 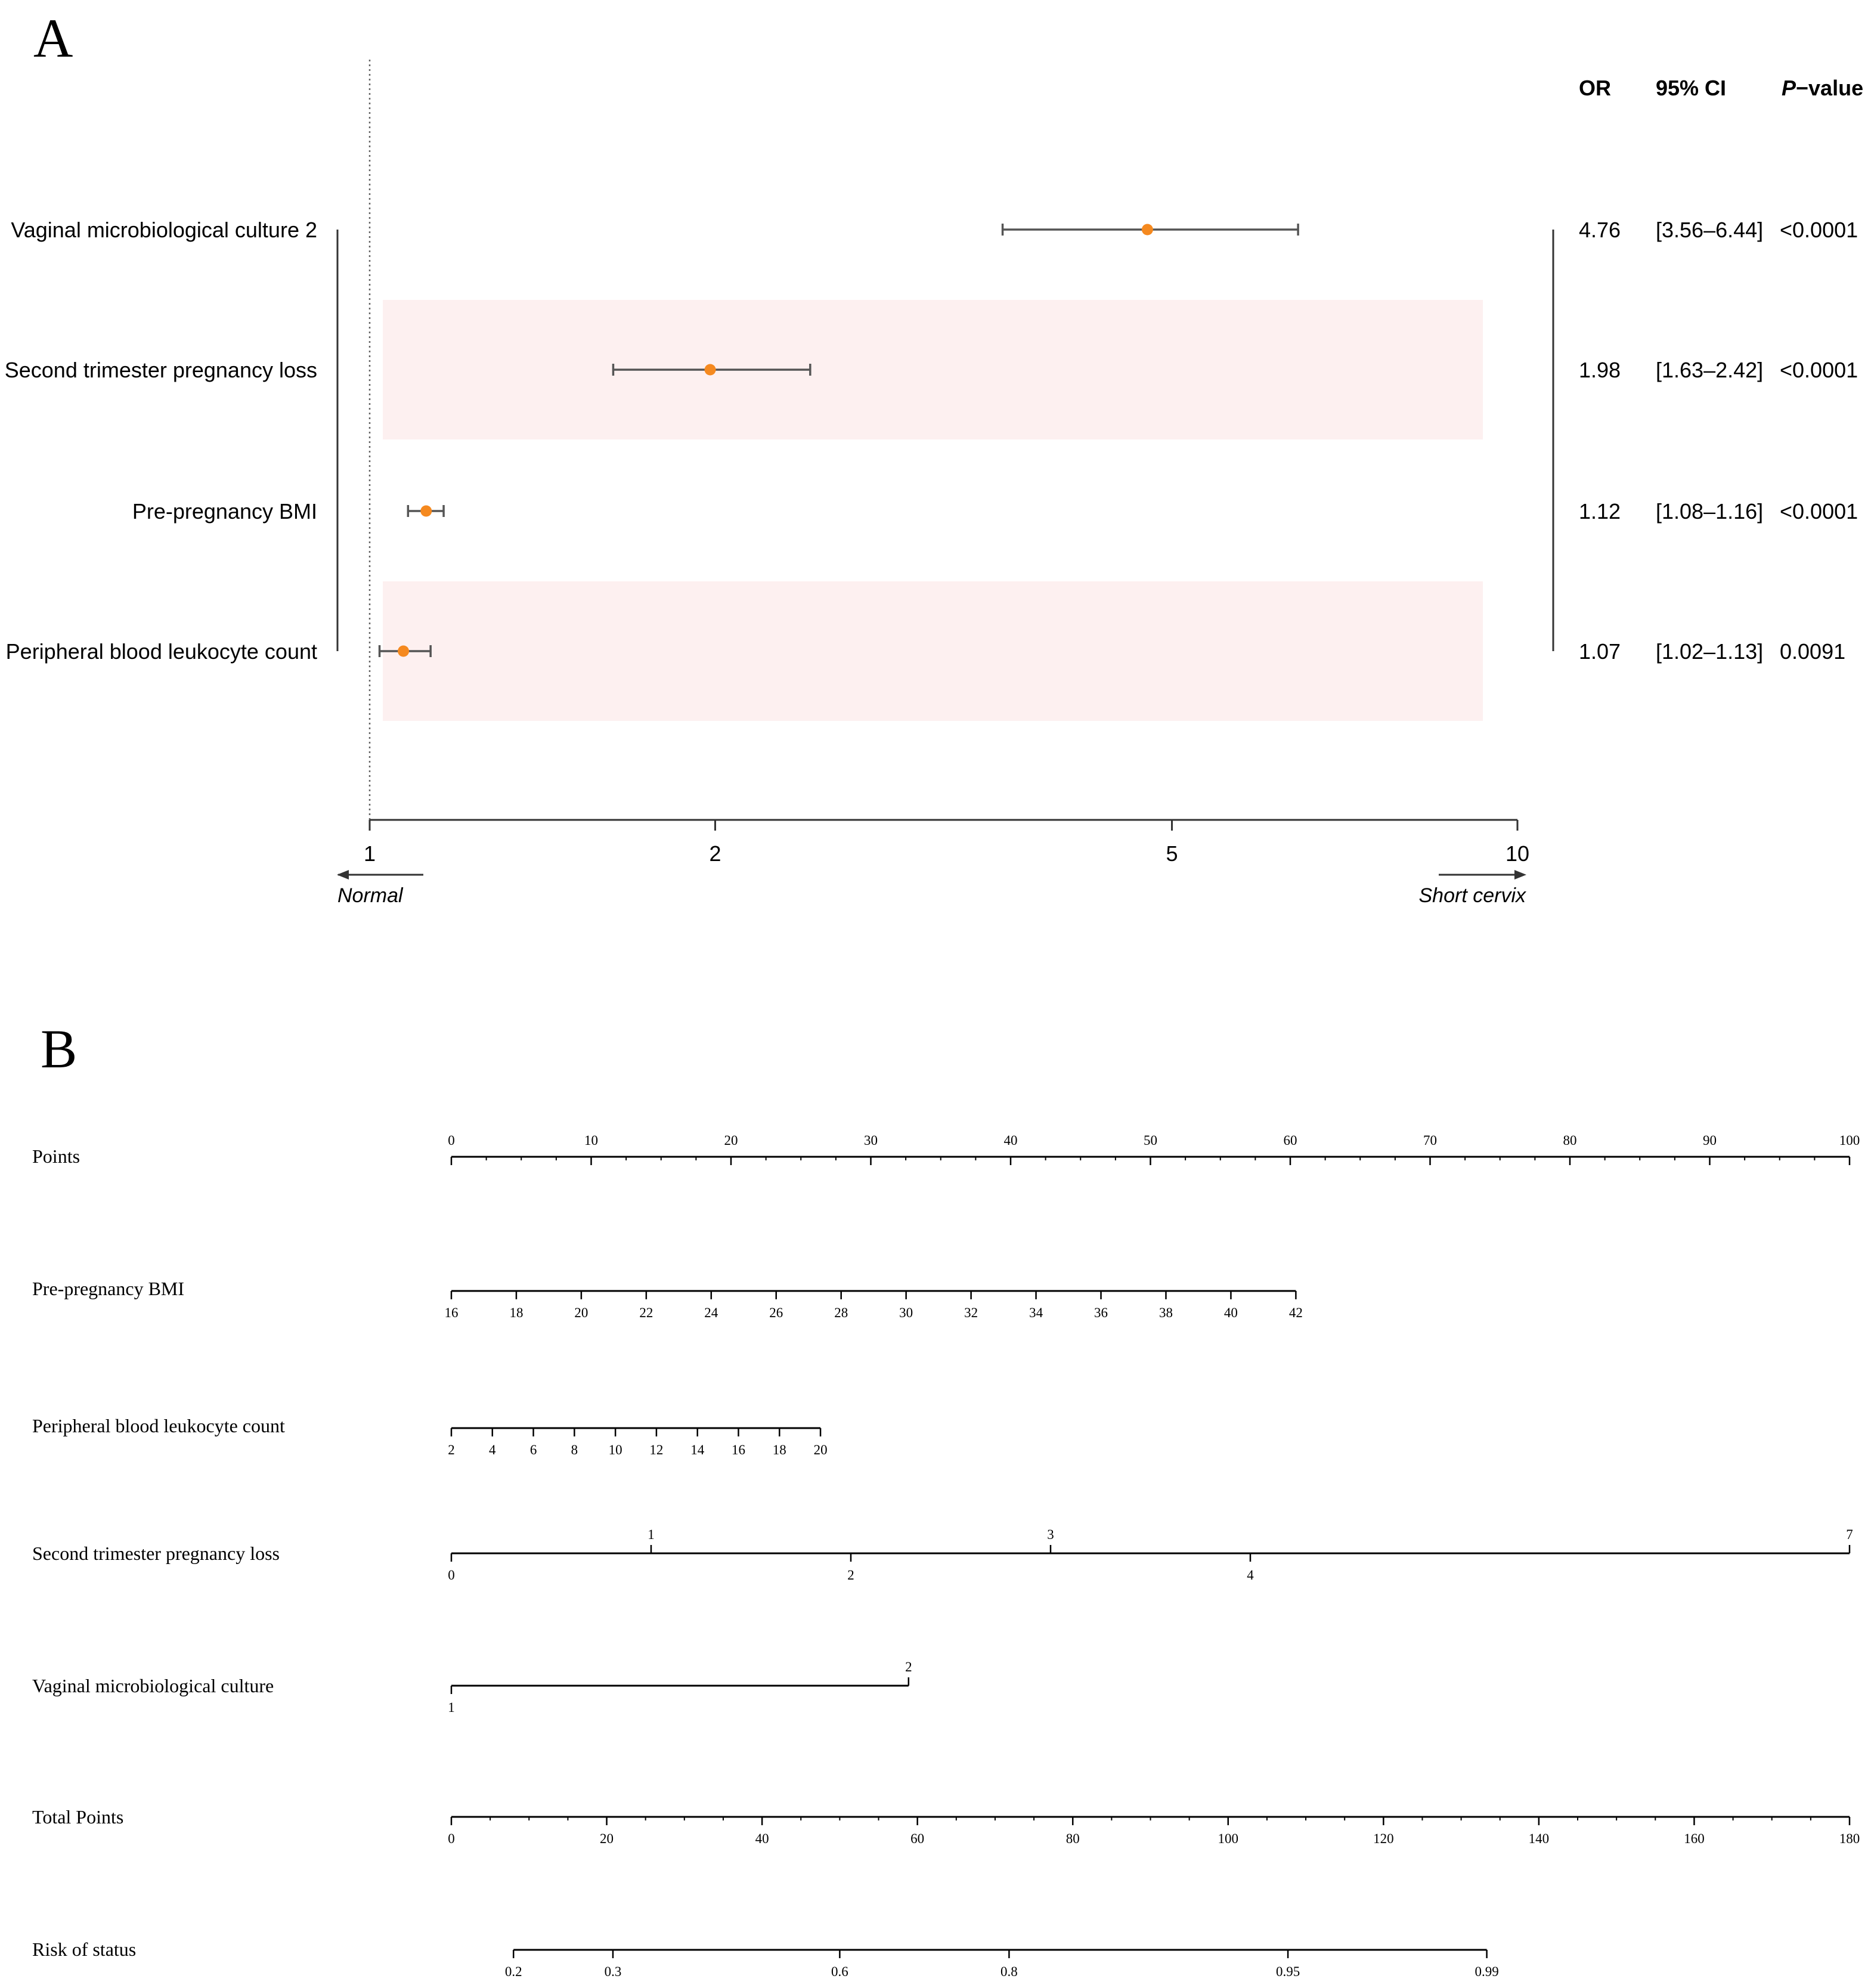 I want to click on tick-label: 32, so click(x=971, y=1312).